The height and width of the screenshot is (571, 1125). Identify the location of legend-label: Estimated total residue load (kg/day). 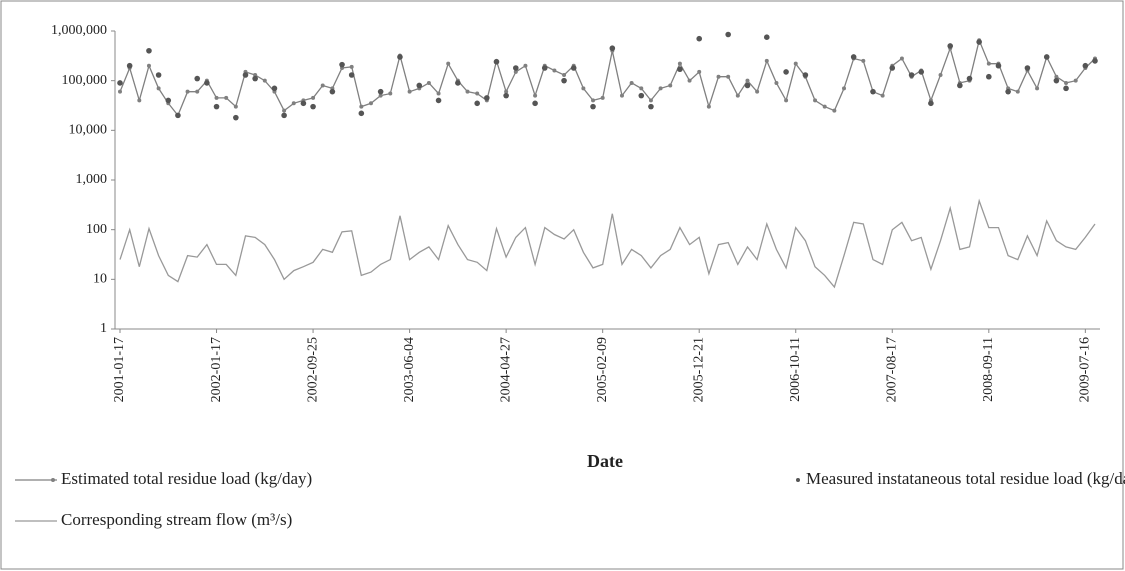
(186, 478).